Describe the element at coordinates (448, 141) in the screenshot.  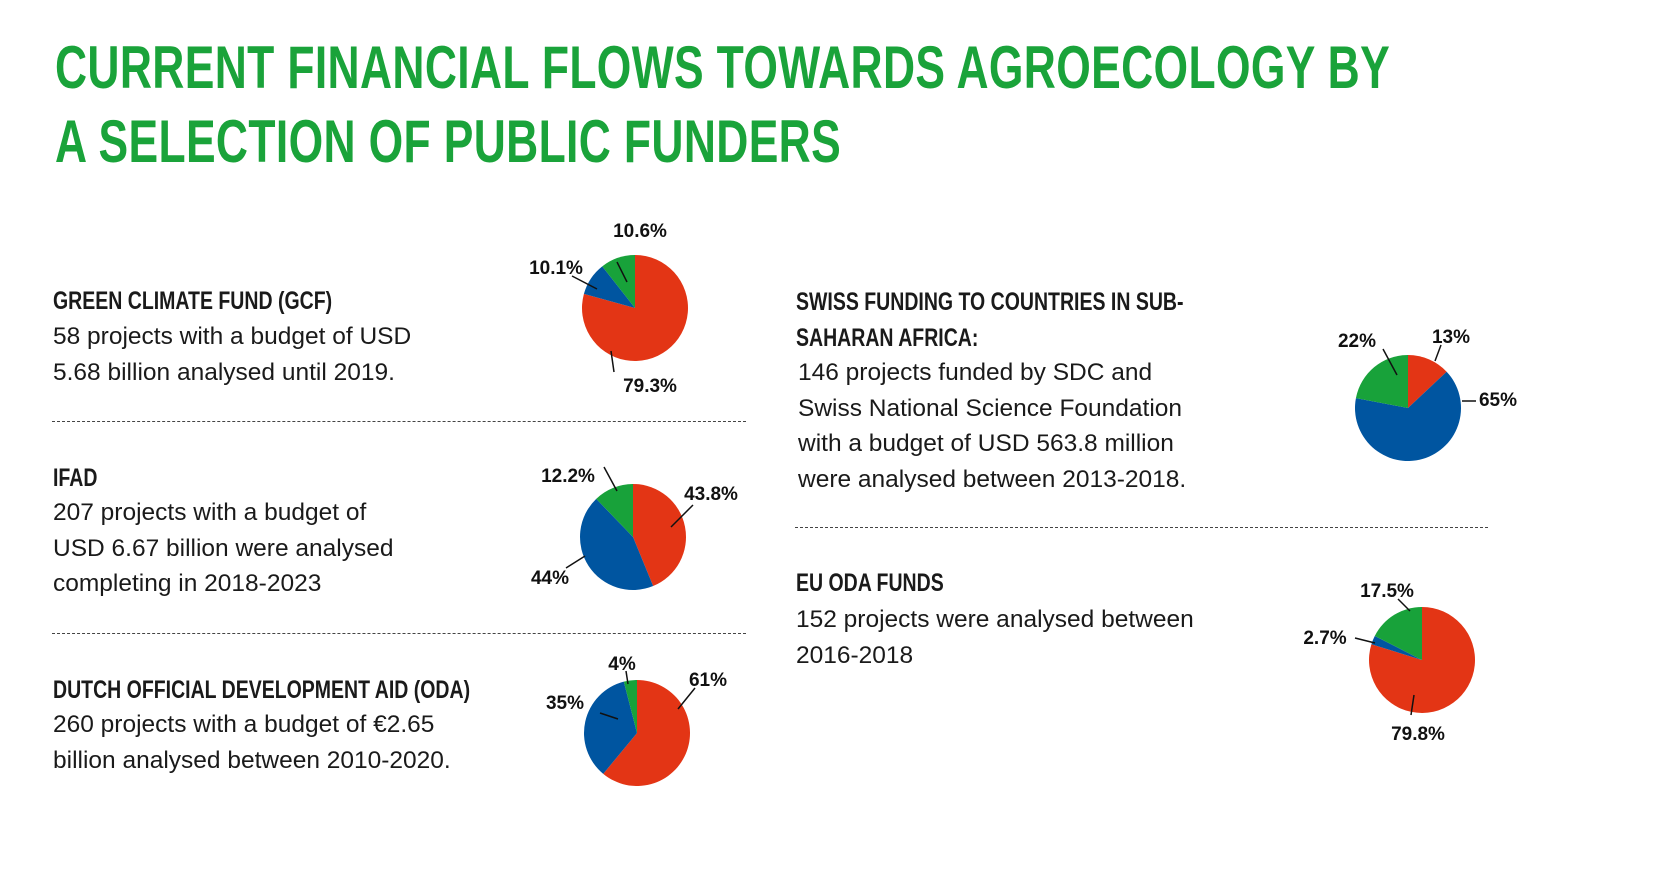
I see `page-title-line-2: A SELECTION OF PUBLIC FUNDERS` at that location.